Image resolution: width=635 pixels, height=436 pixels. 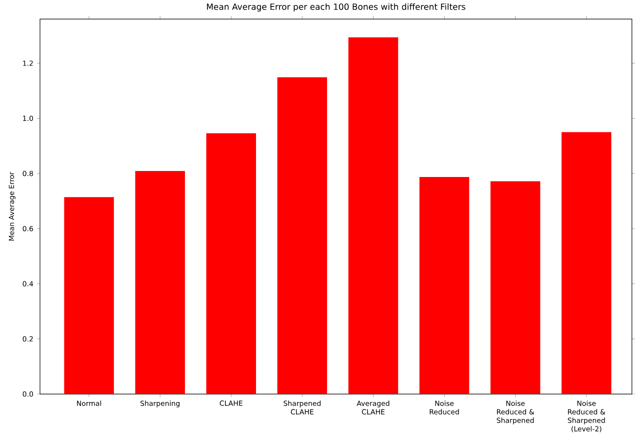 What do you see at coordinates (336, 8) in the screenshot?
I see `chart-title: Mean Average Error per each 100 Bones with different Filters` at bounding box center [336, 8].